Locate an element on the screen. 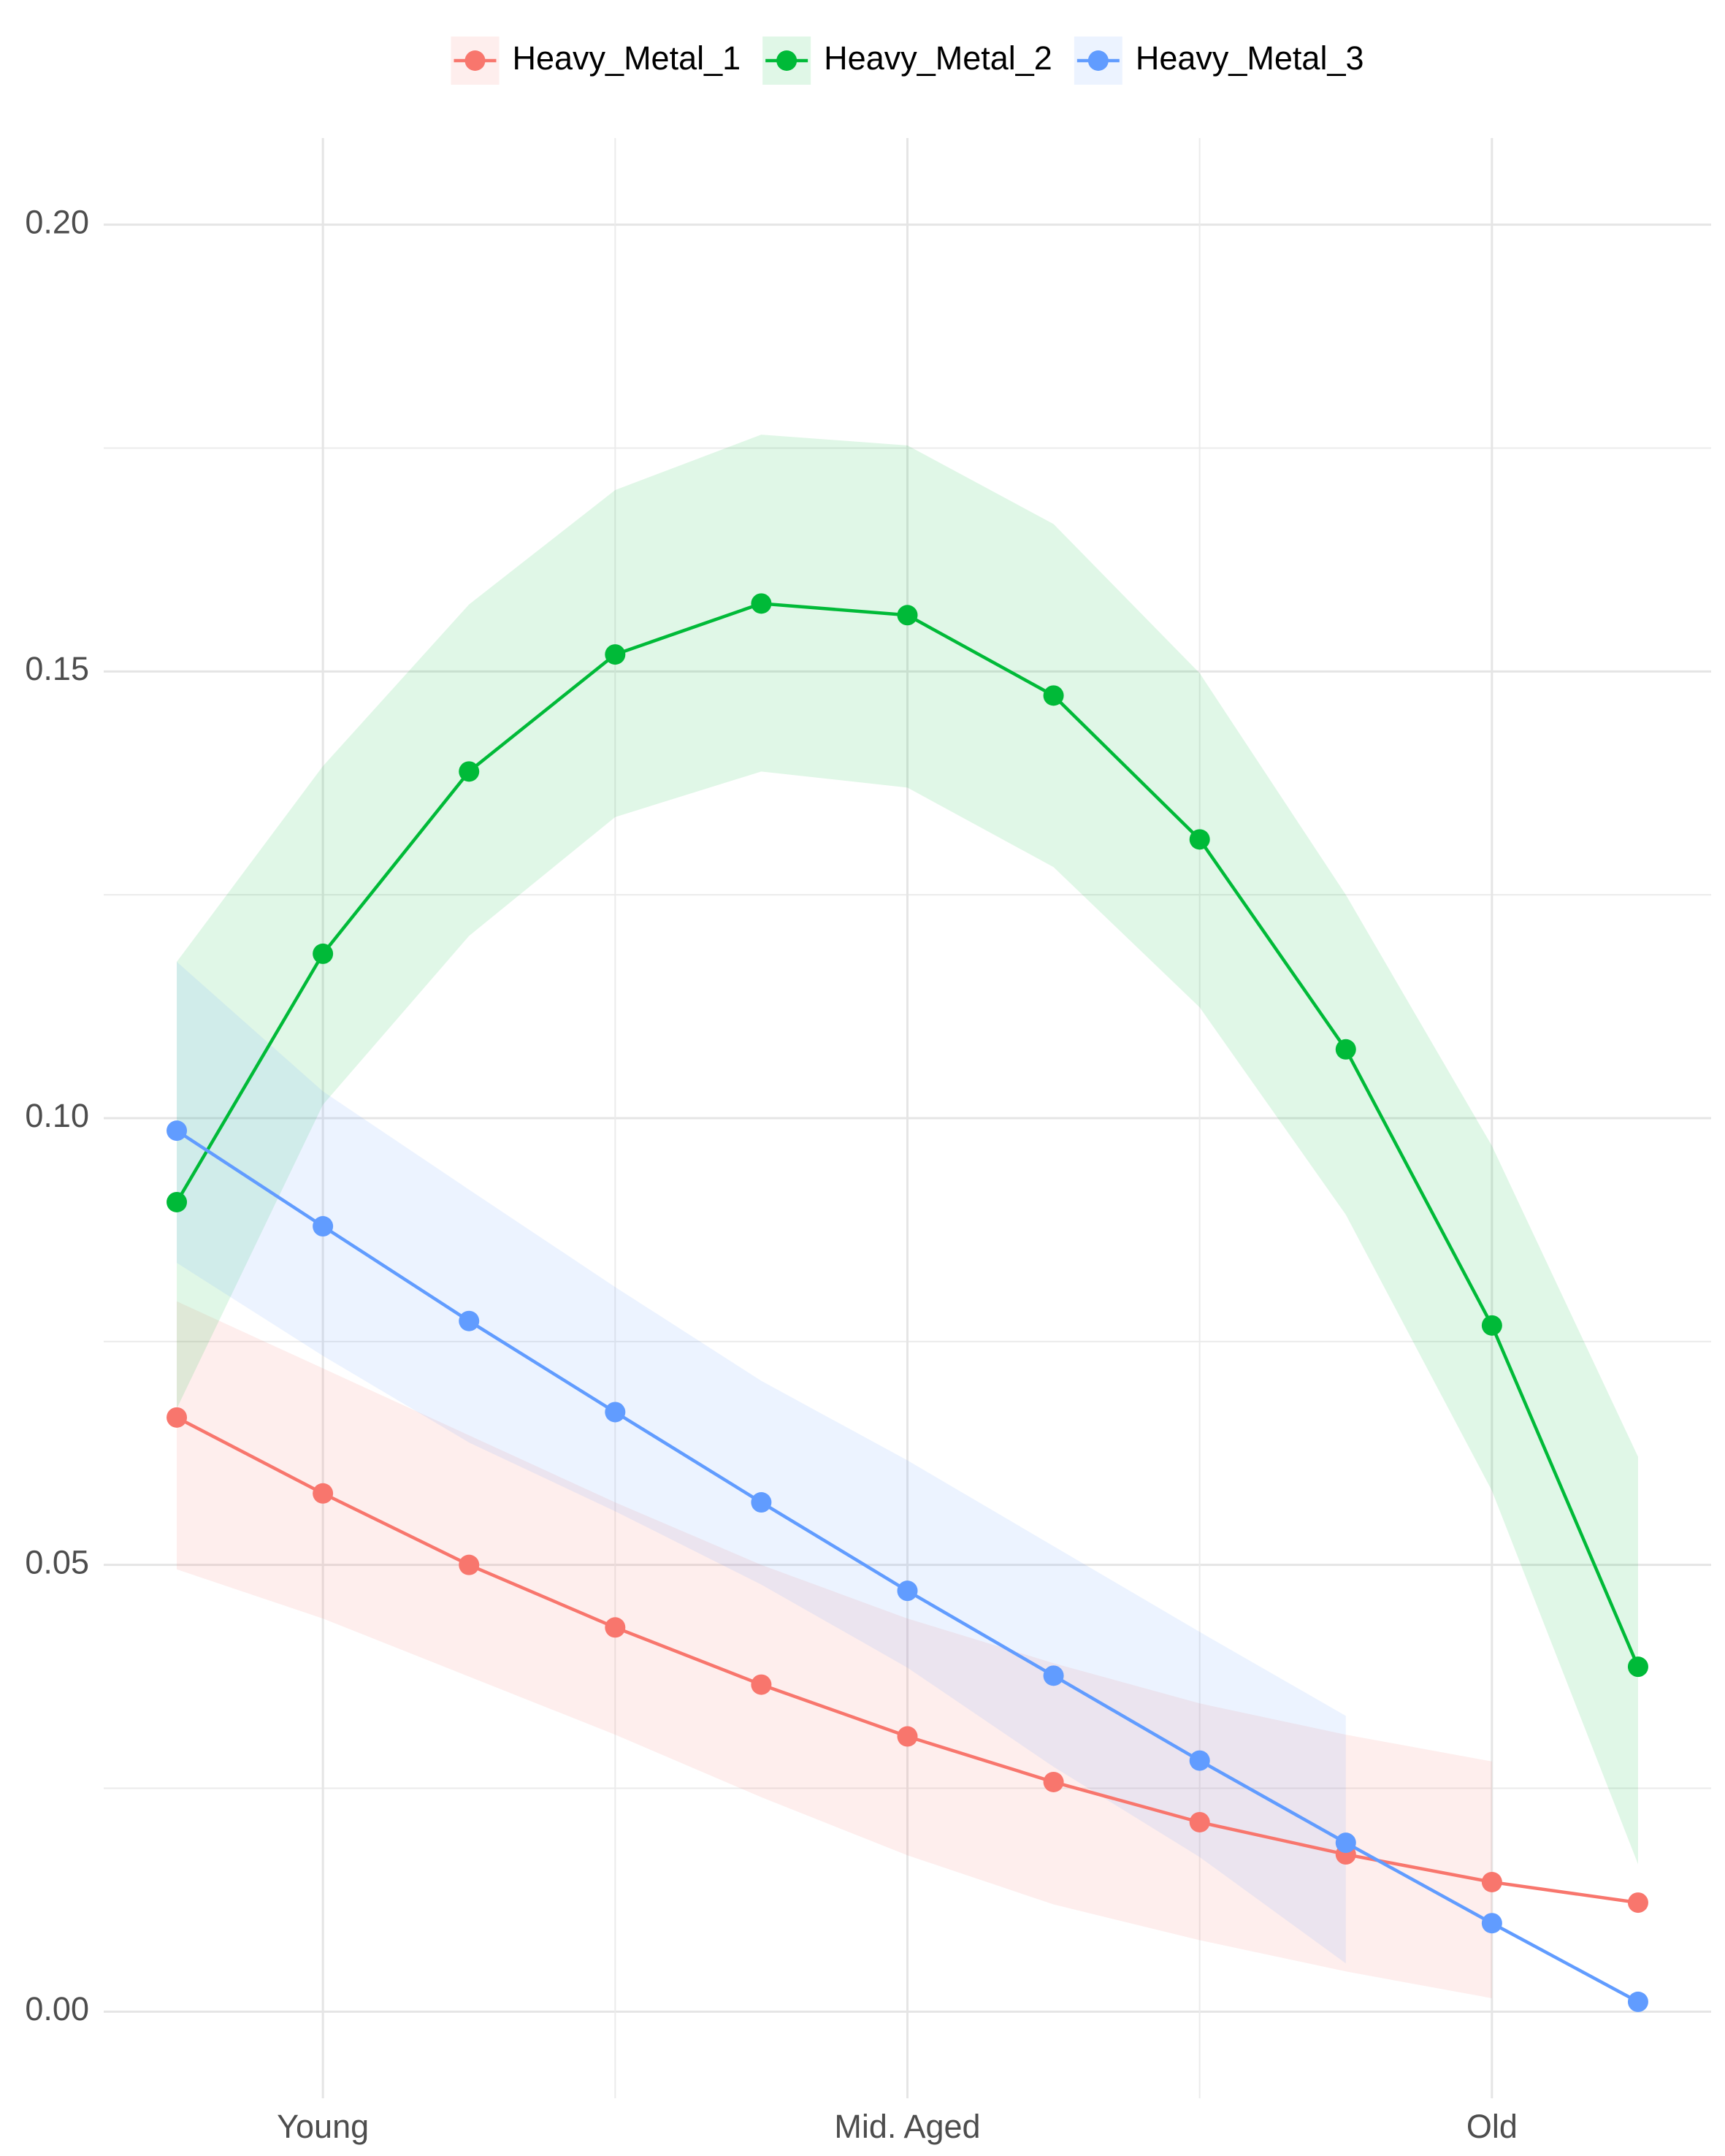  y-tick-label: 0.10 is located at coordinates (57, 1115).